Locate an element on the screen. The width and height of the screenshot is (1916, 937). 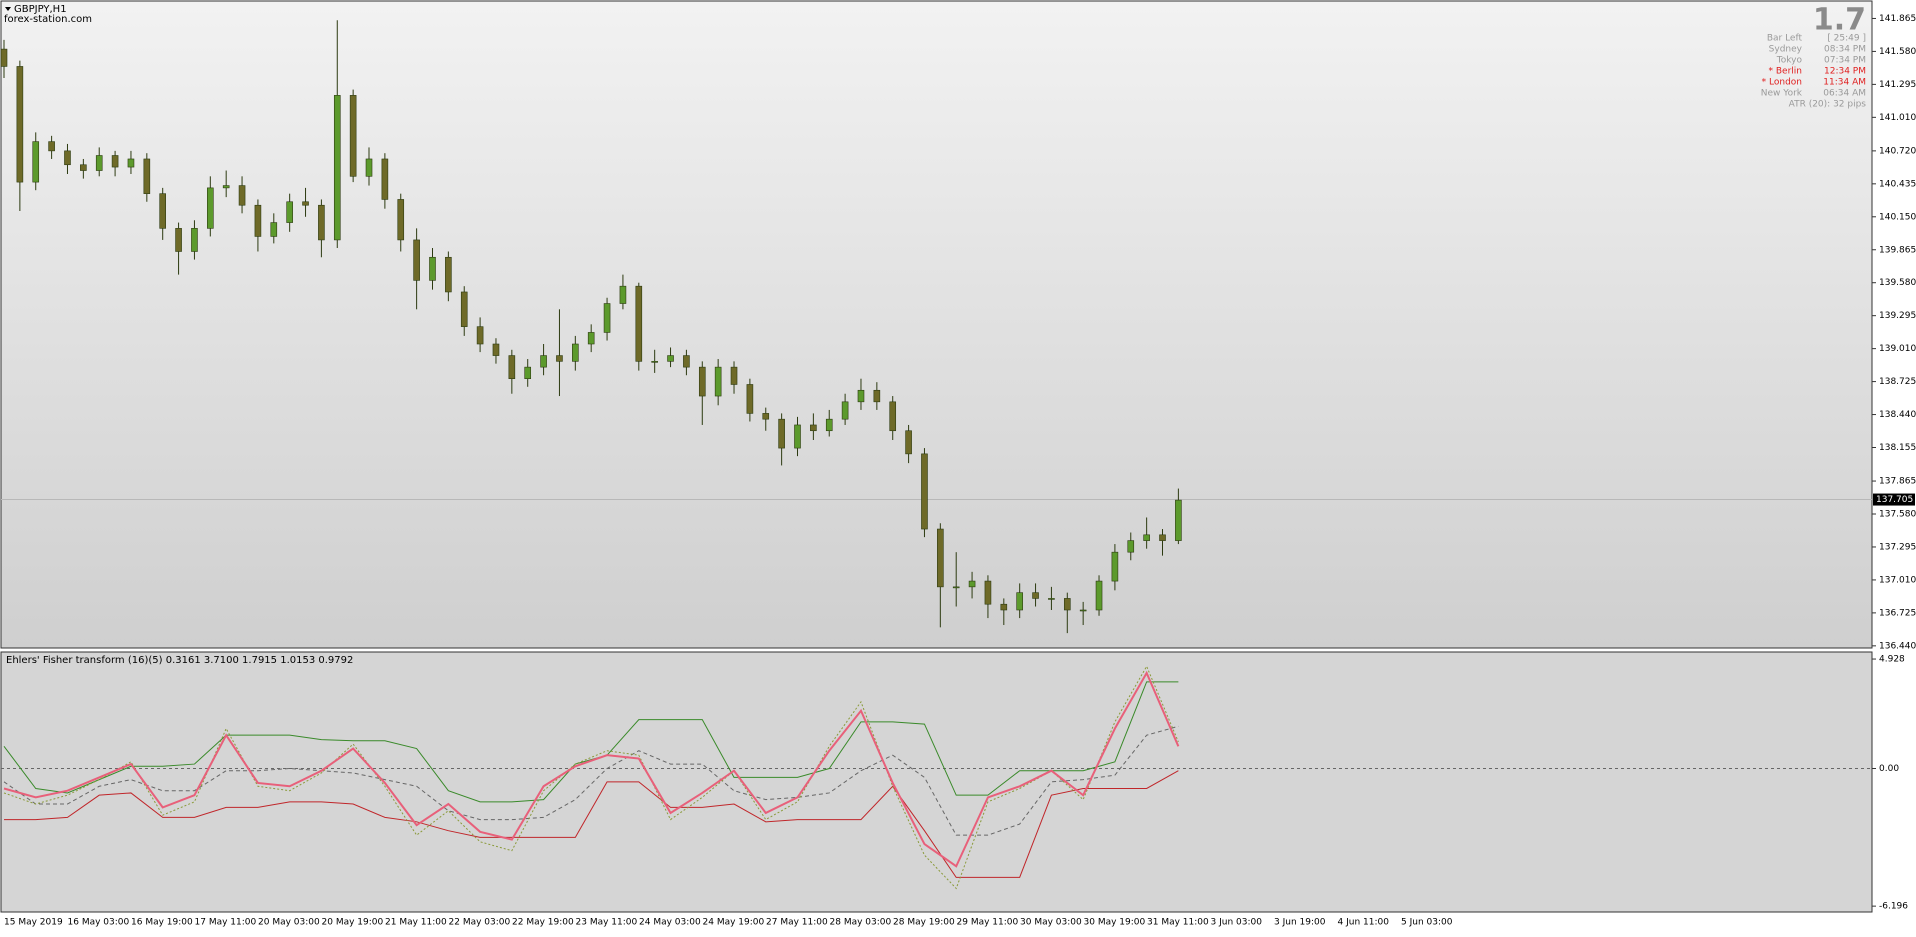
y-tick-label: 4.928 is located at coordinates (1892, 660).